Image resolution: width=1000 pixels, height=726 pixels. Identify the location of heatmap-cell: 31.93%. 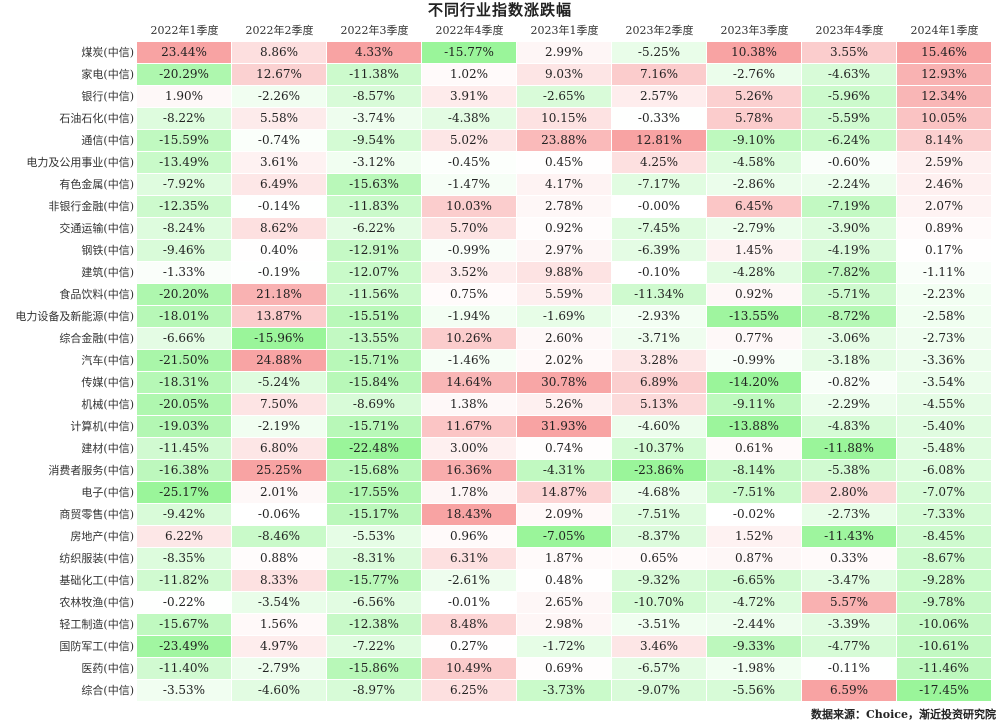
(564, 427).